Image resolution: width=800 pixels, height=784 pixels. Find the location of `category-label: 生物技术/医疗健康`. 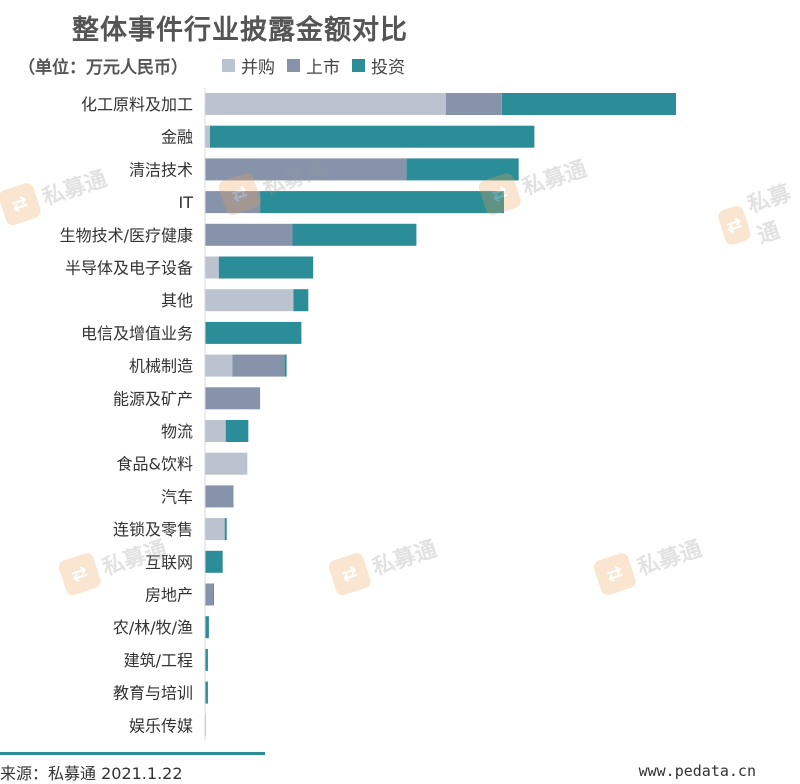

category-label: 生物技术/医疗健康 is located at coordinates (126, 235).